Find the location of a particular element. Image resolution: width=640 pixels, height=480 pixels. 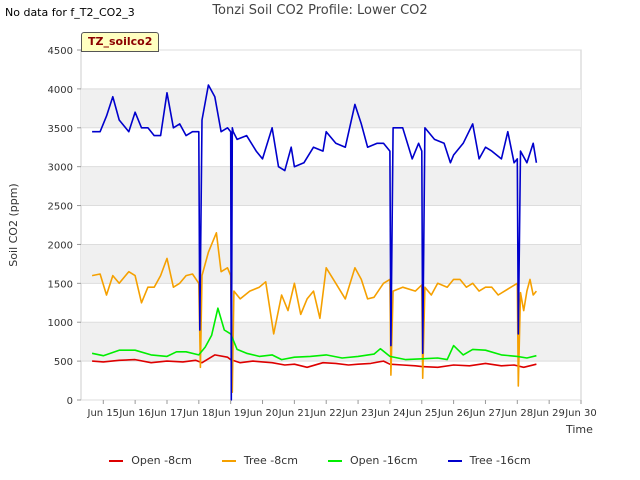

x-tick-label: Jun 25 is located at coordinates (421, 413).